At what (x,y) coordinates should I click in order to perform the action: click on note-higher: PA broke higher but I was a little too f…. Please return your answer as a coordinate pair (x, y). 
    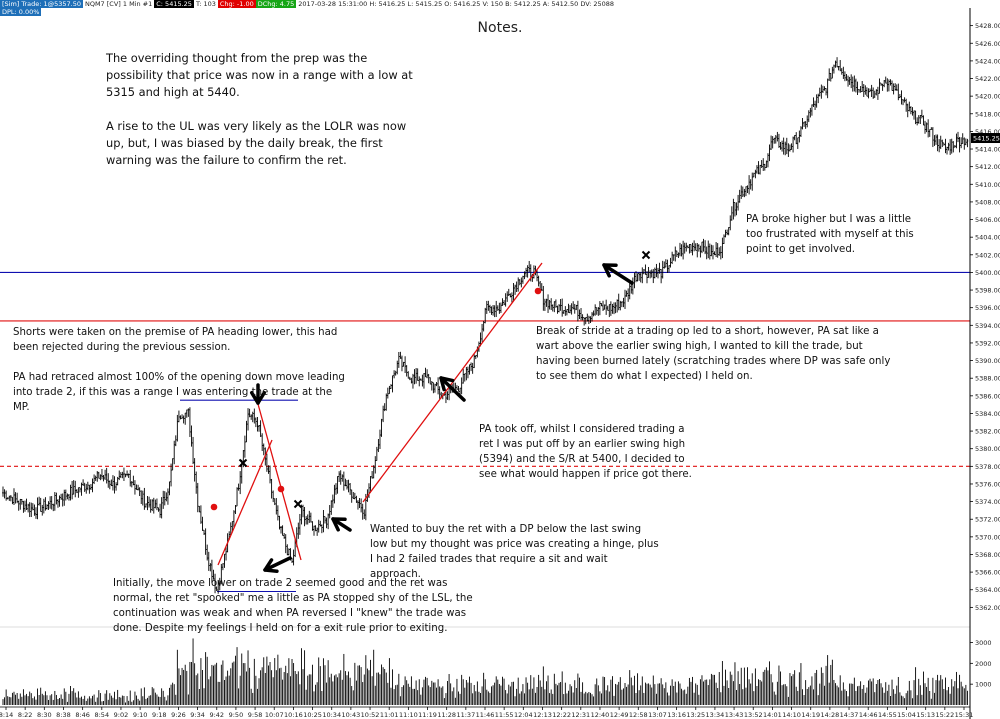
    Looking at the image, I should click on (830, 234).